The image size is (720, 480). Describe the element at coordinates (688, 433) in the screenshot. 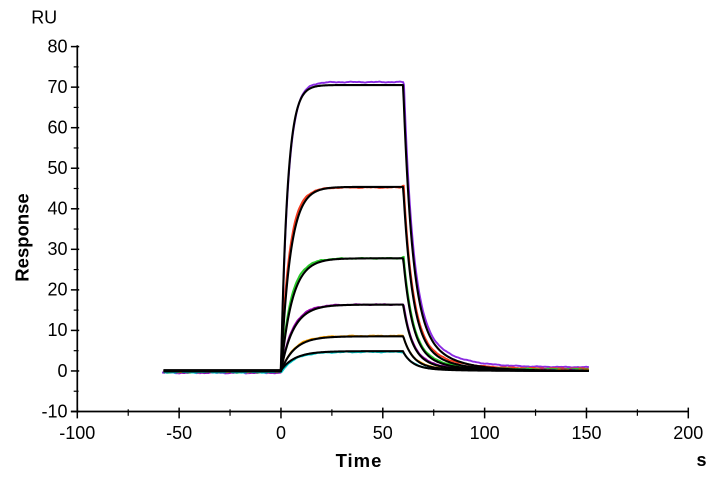

I see `svg-text: 200` at that location.